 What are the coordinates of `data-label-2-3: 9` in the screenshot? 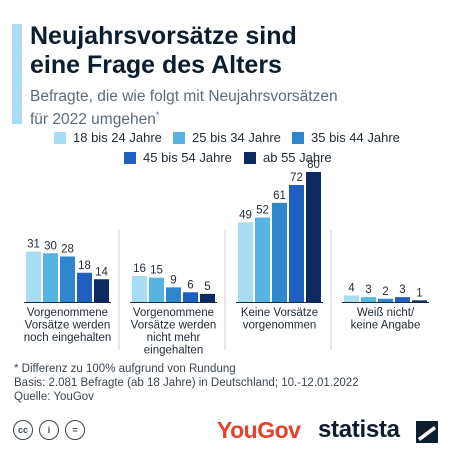 It's located at (173, 280).